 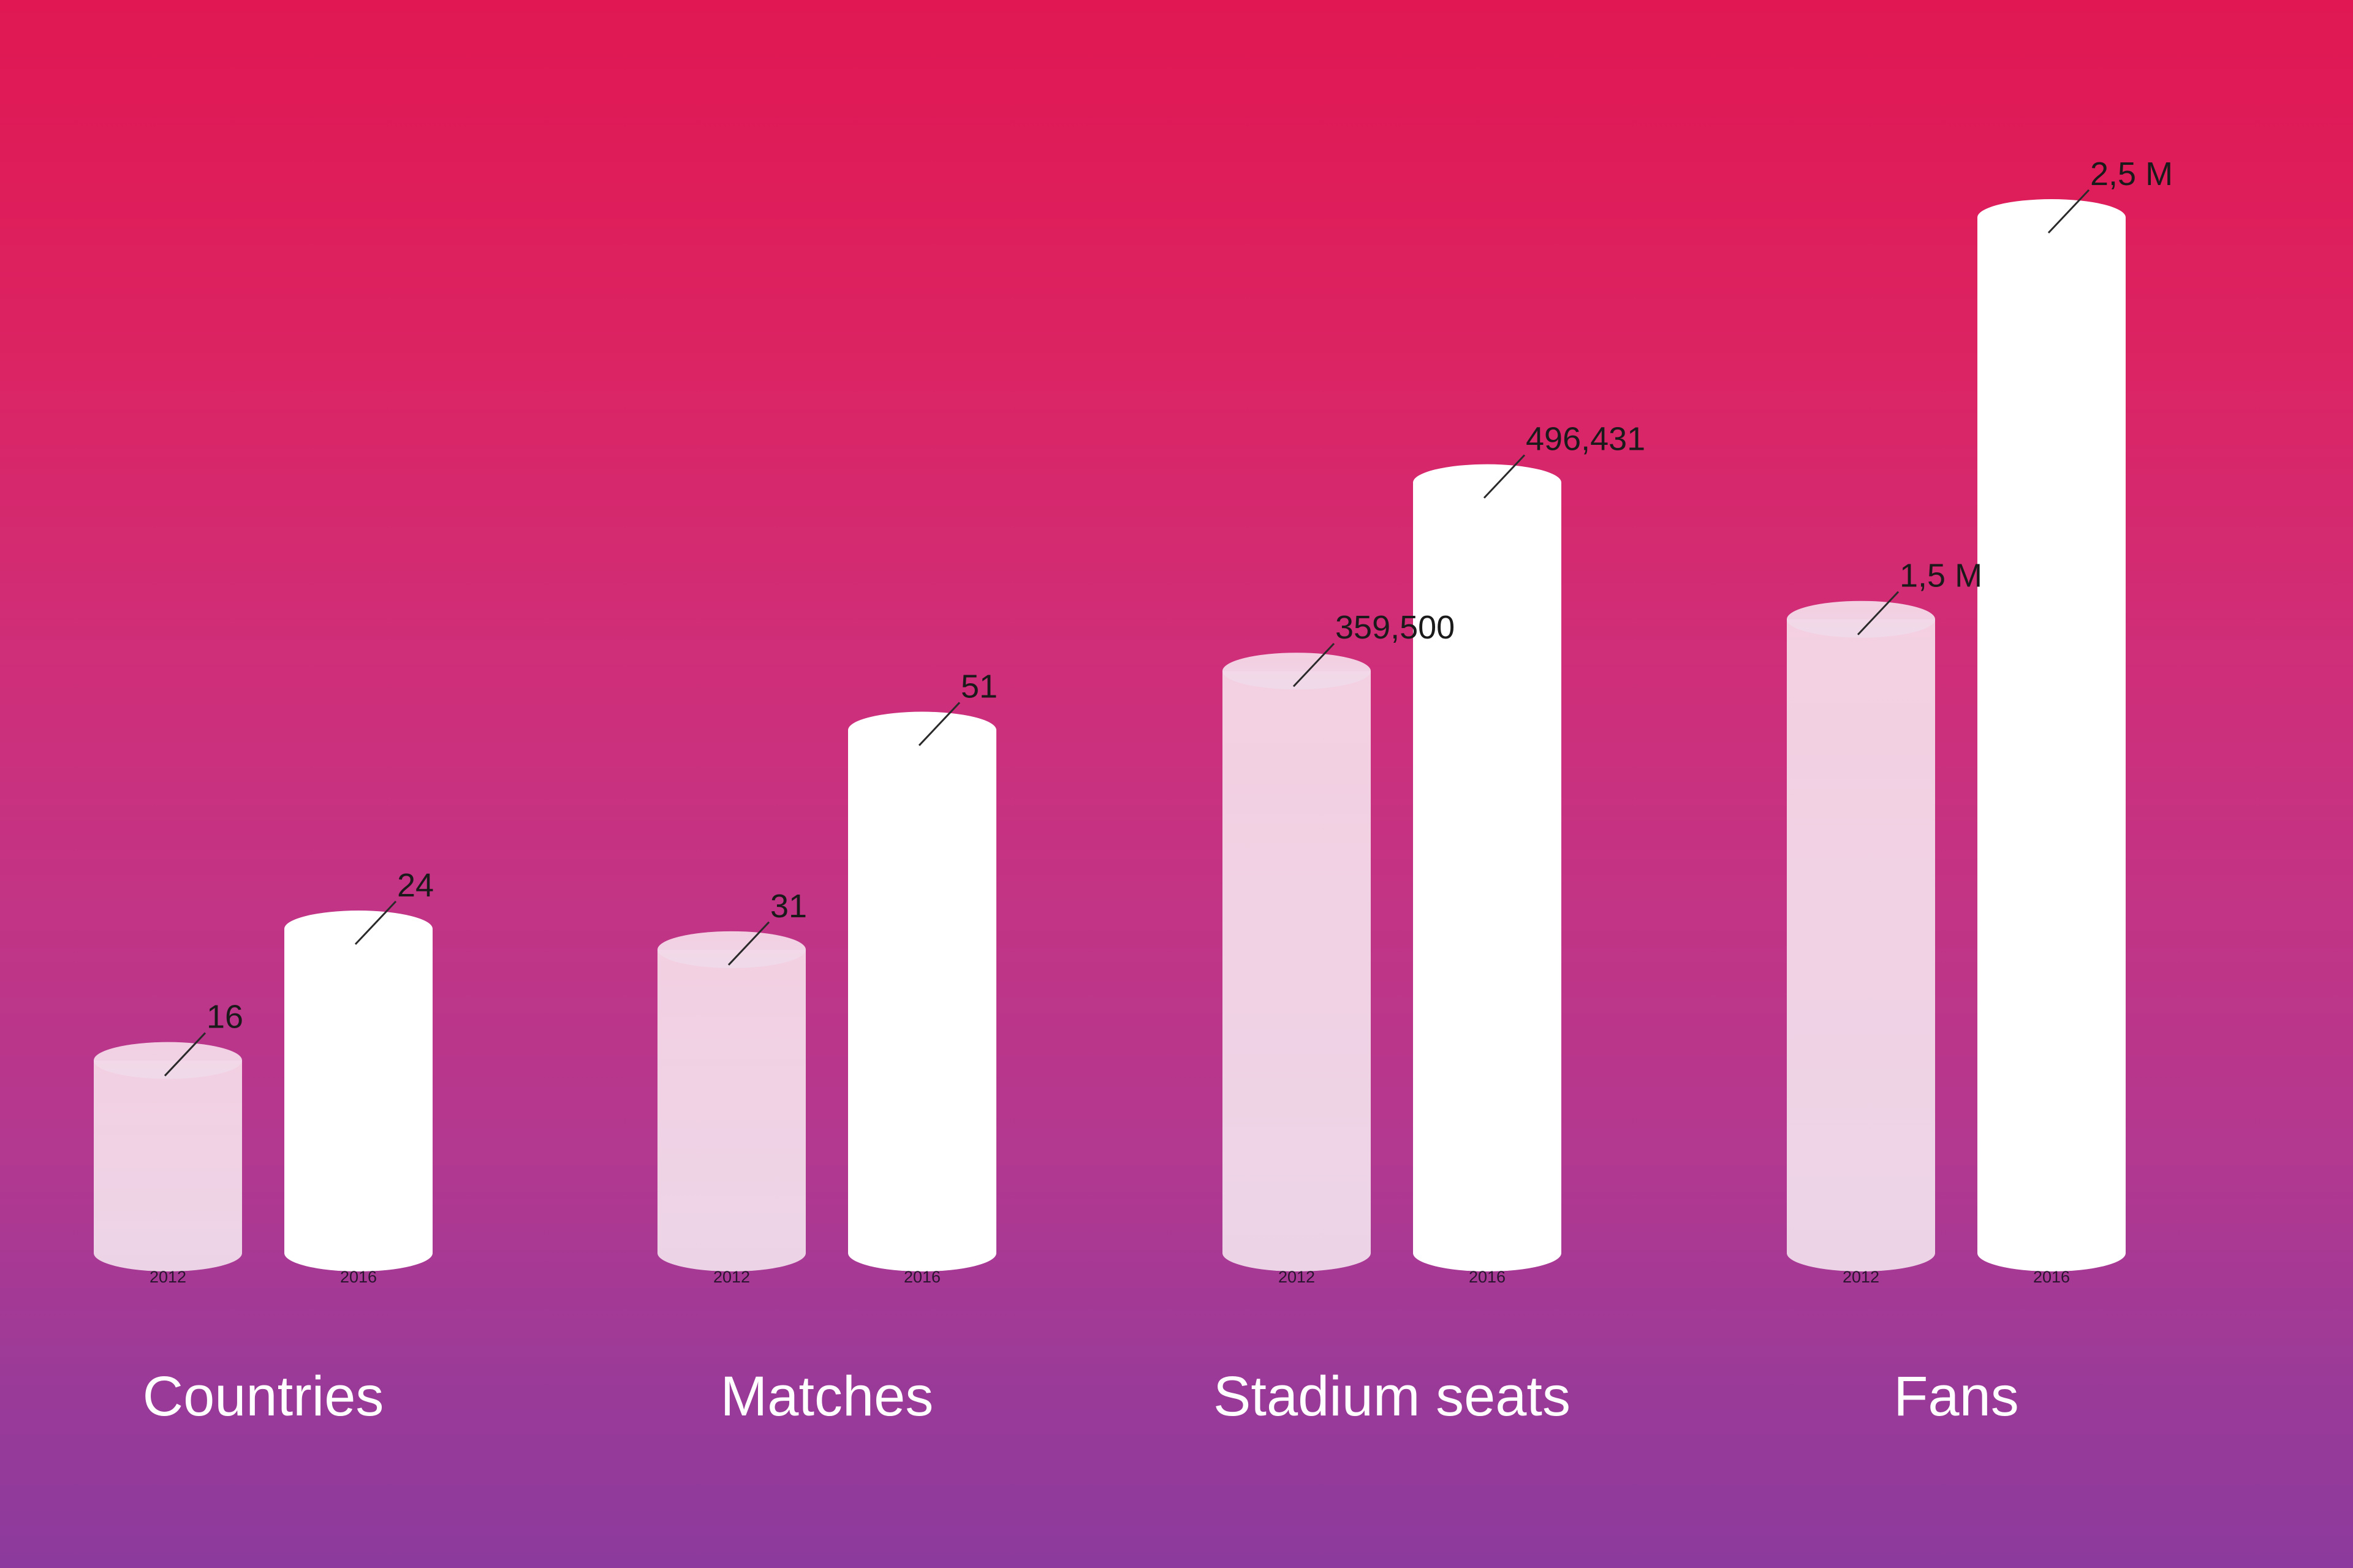 What do you see at coordinates (1585, 439) in the screenshot?
I see `value-label-stadium-seats-2016: 496,431` at bounding box center [1585, 439].